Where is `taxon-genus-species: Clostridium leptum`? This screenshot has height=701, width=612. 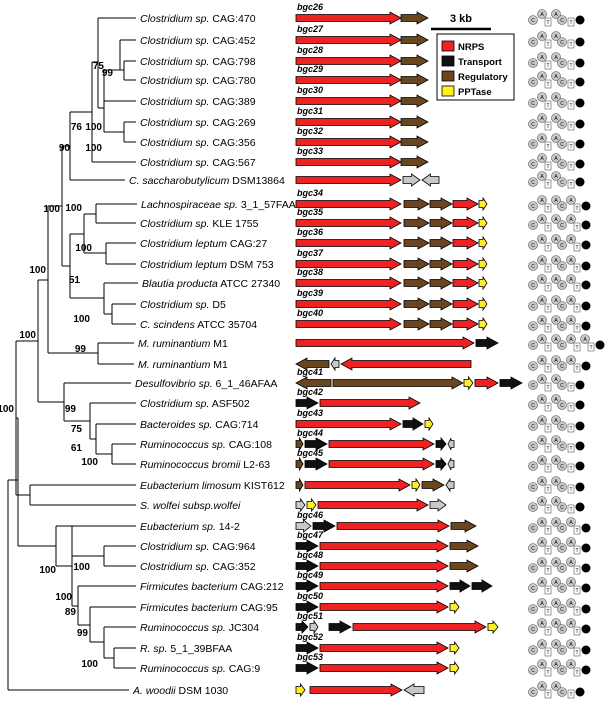
taxon-genus-species: Clostridium leptum is located at coordinates (183, 244).